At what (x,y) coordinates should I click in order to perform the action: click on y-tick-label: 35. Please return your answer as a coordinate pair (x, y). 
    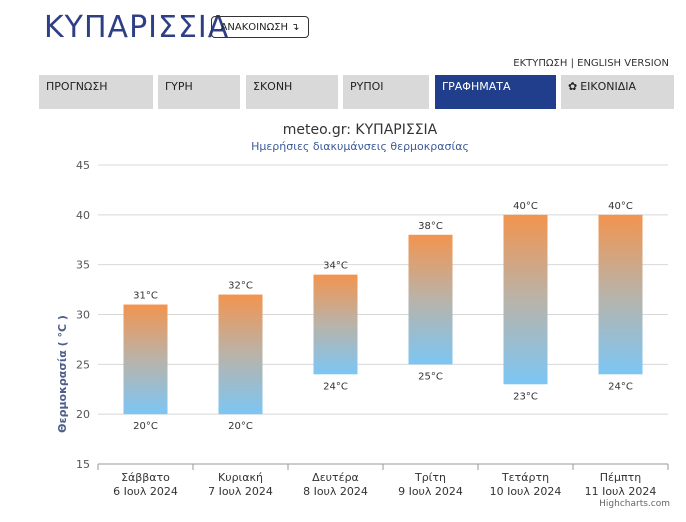
    Looking at the image, I should click on (83, 265).